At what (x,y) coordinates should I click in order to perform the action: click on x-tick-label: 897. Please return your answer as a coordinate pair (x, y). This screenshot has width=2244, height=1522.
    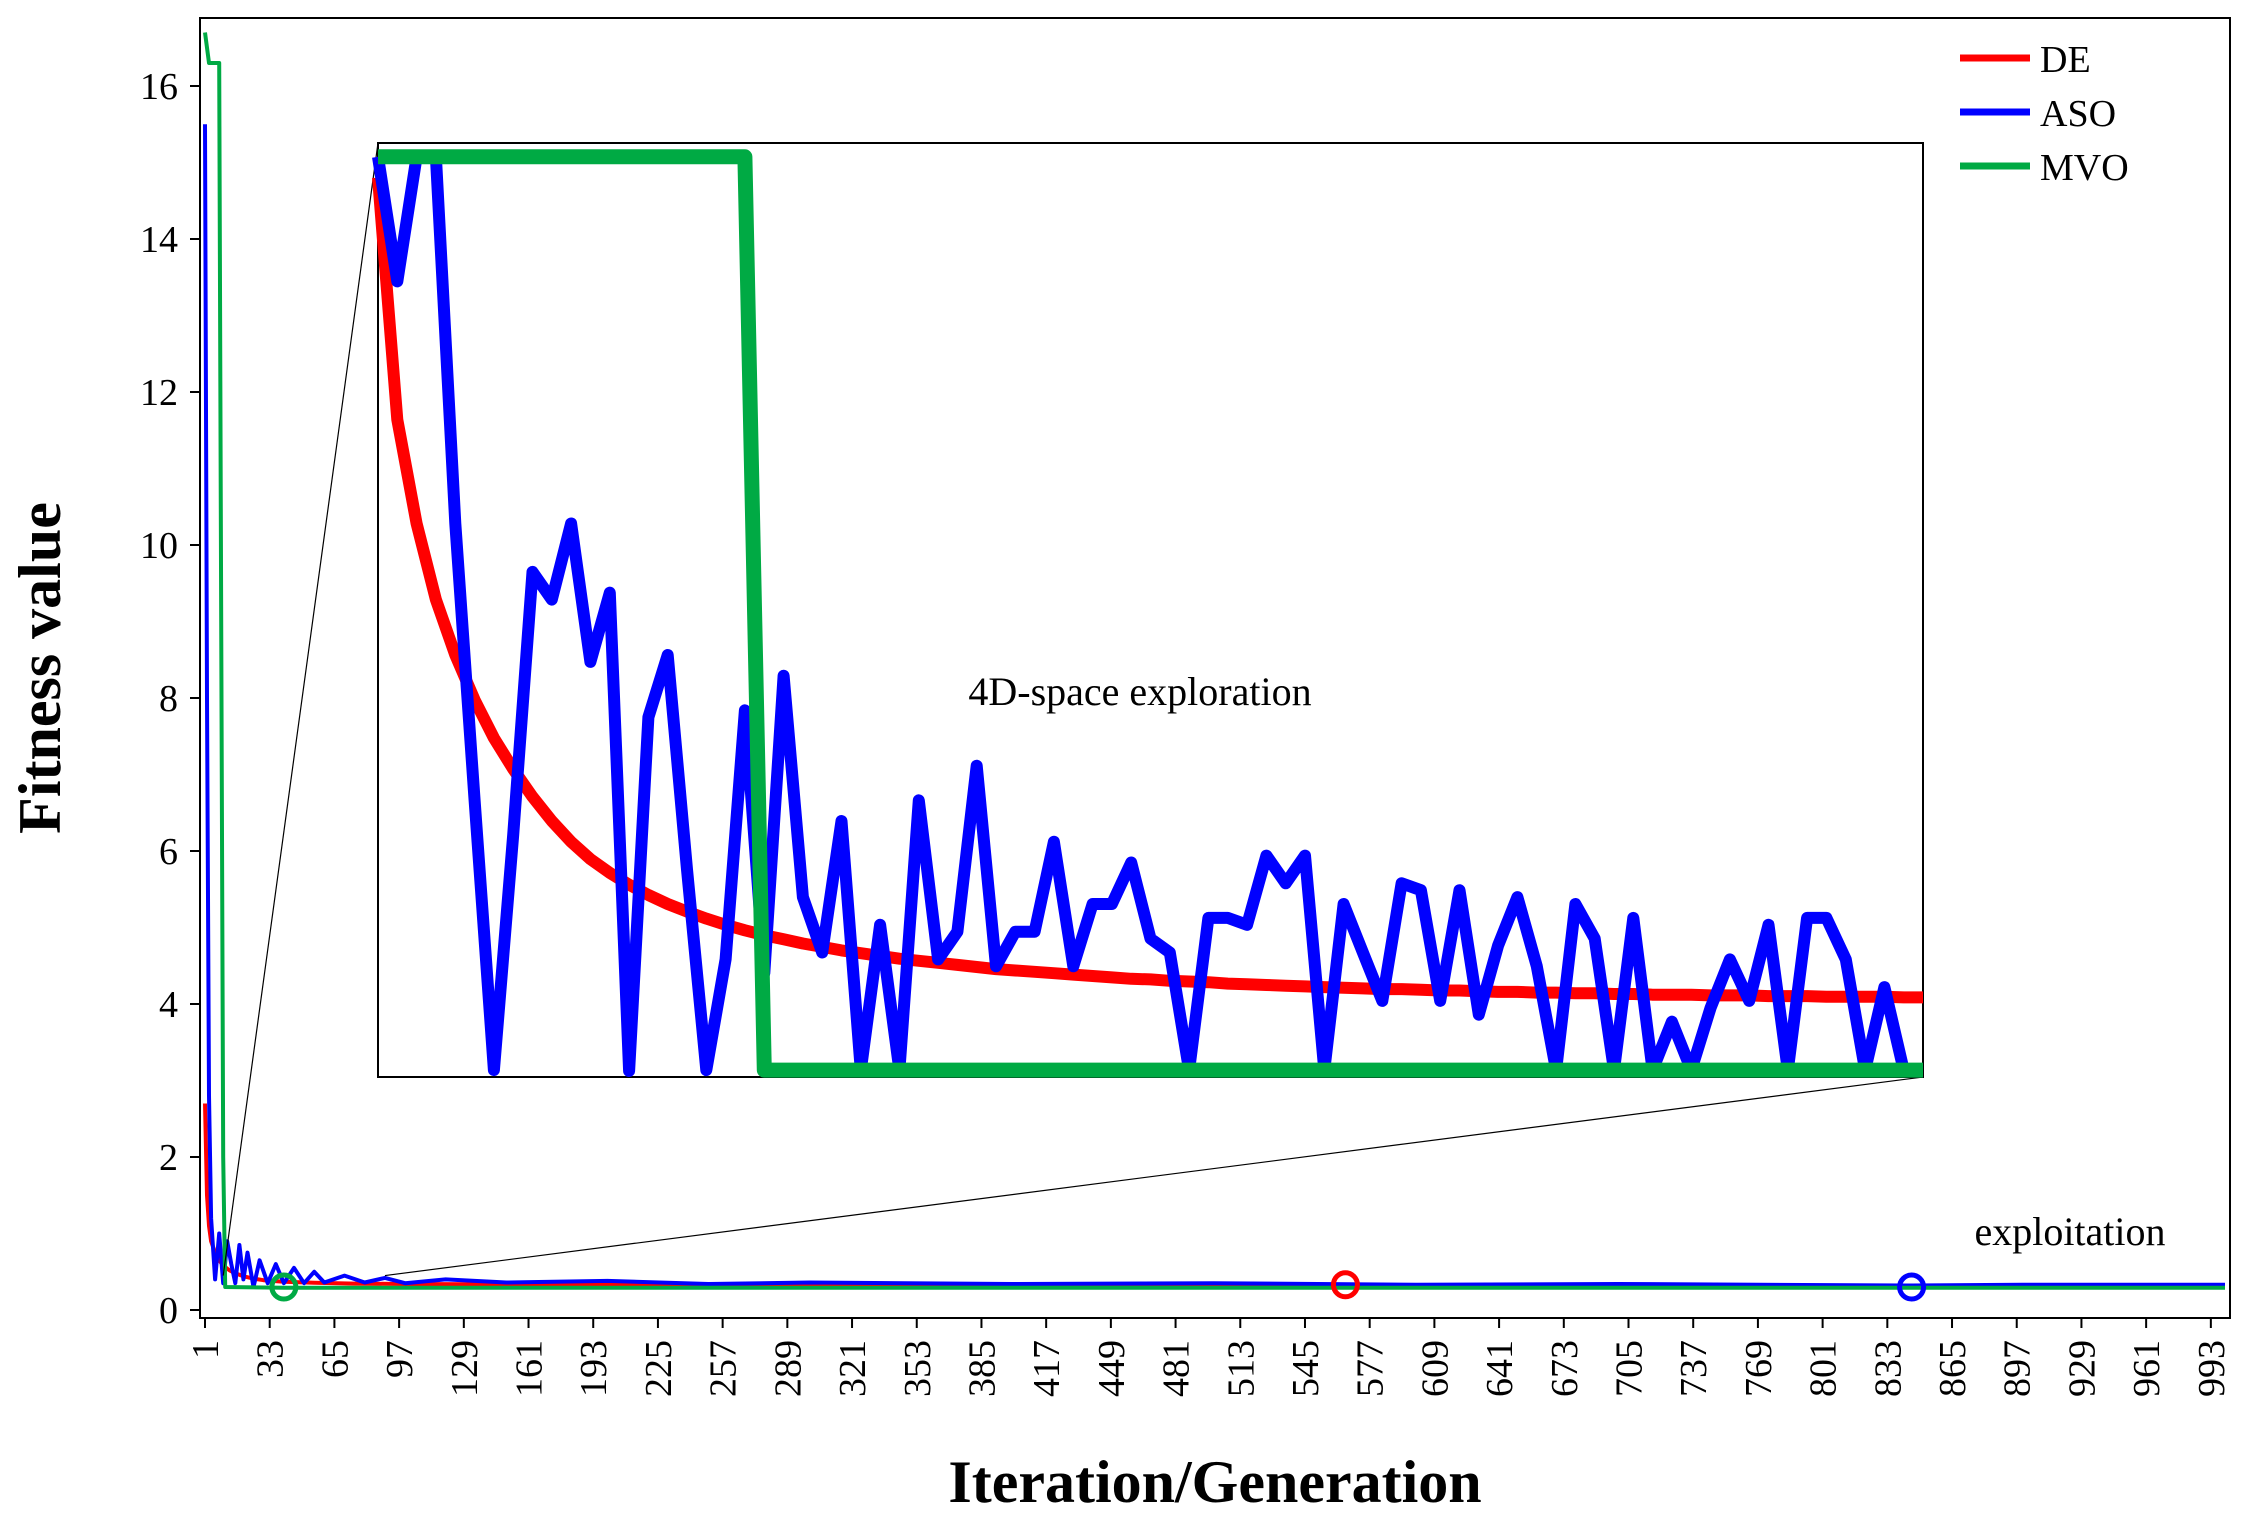
    Looking at the image, I should click on (2018, 1368).